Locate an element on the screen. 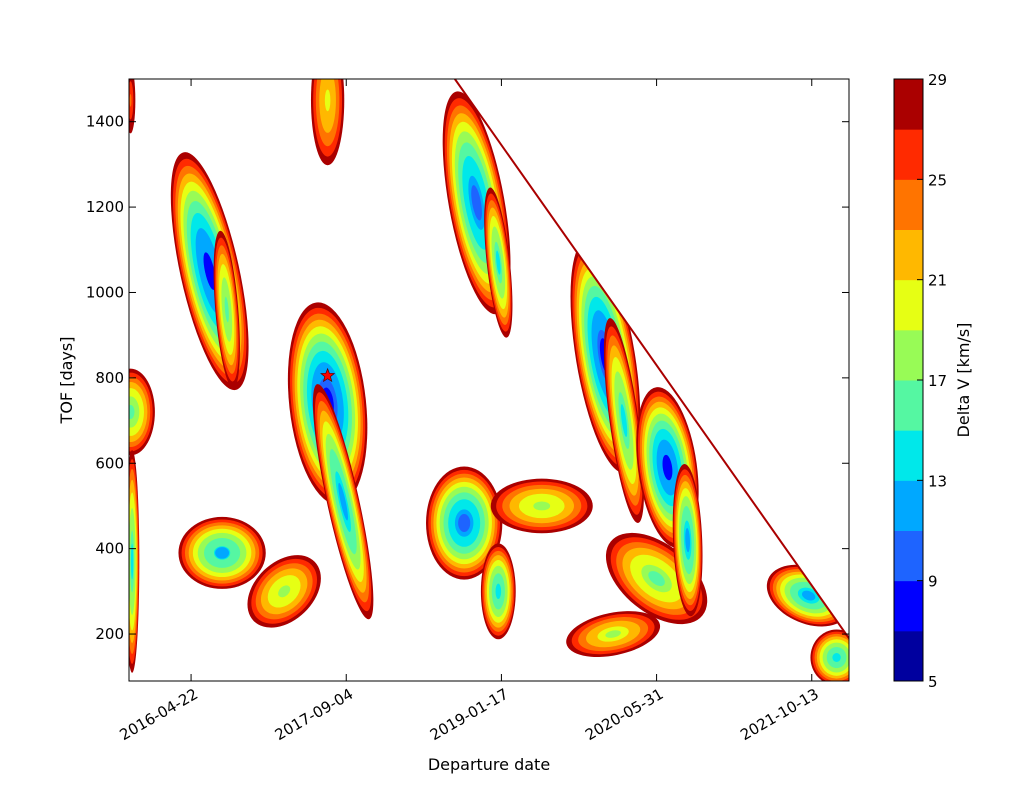 The image size is (1028, 791). colorbar-tick-label: 5 is located at coordinates (933, 682).